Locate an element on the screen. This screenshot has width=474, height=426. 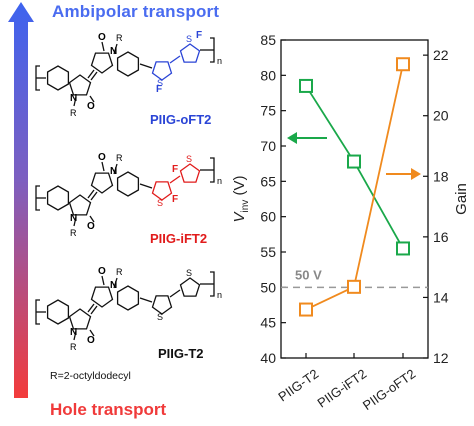
y-left-tick-label: 45 is located at coordinates (268, 323).